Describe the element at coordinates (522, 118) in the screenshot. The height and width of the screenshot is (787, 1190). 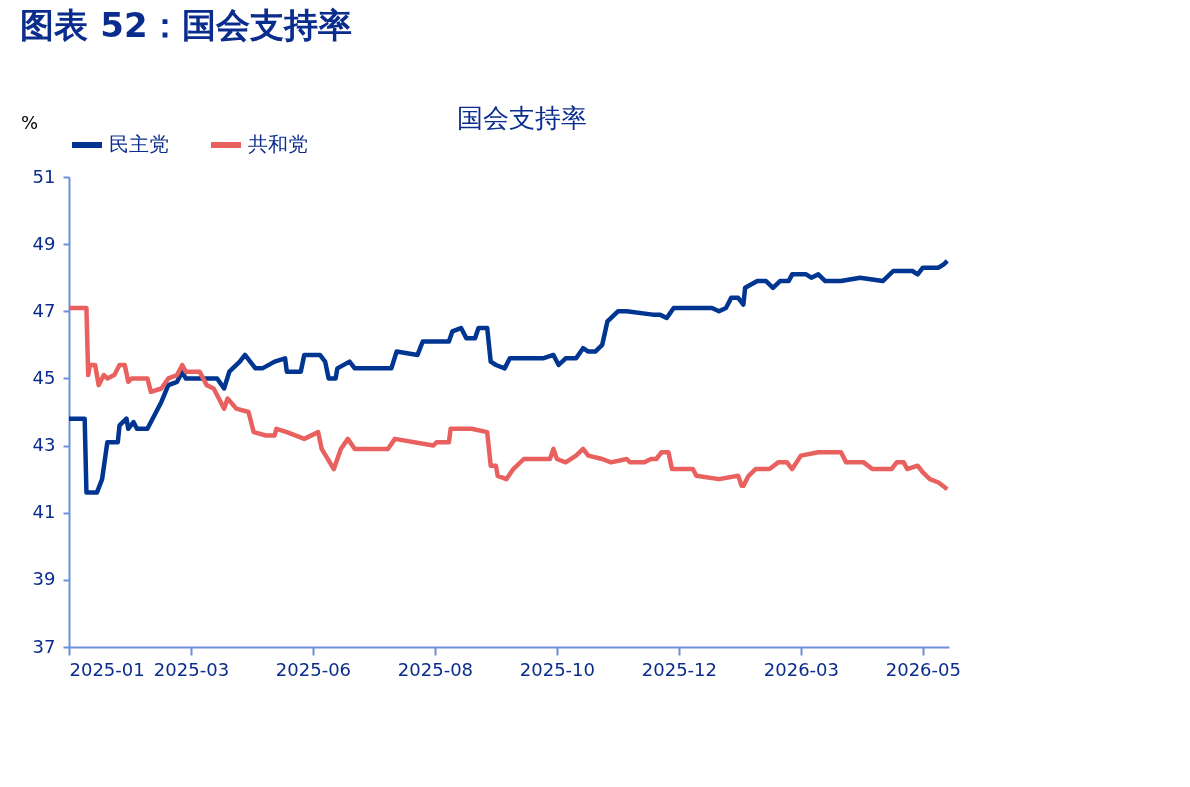
I see `chart-subtitle: 国会支持率` at that location.